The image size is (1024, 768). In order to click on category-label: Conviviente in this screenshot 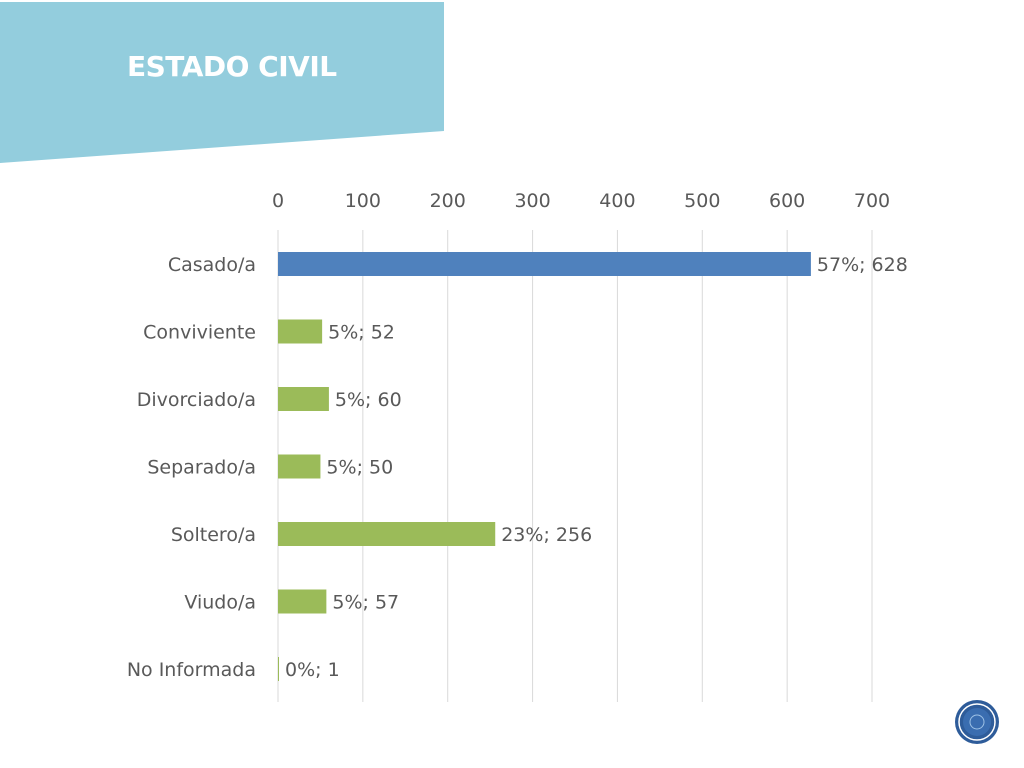, I will do `click(199, 333)`.